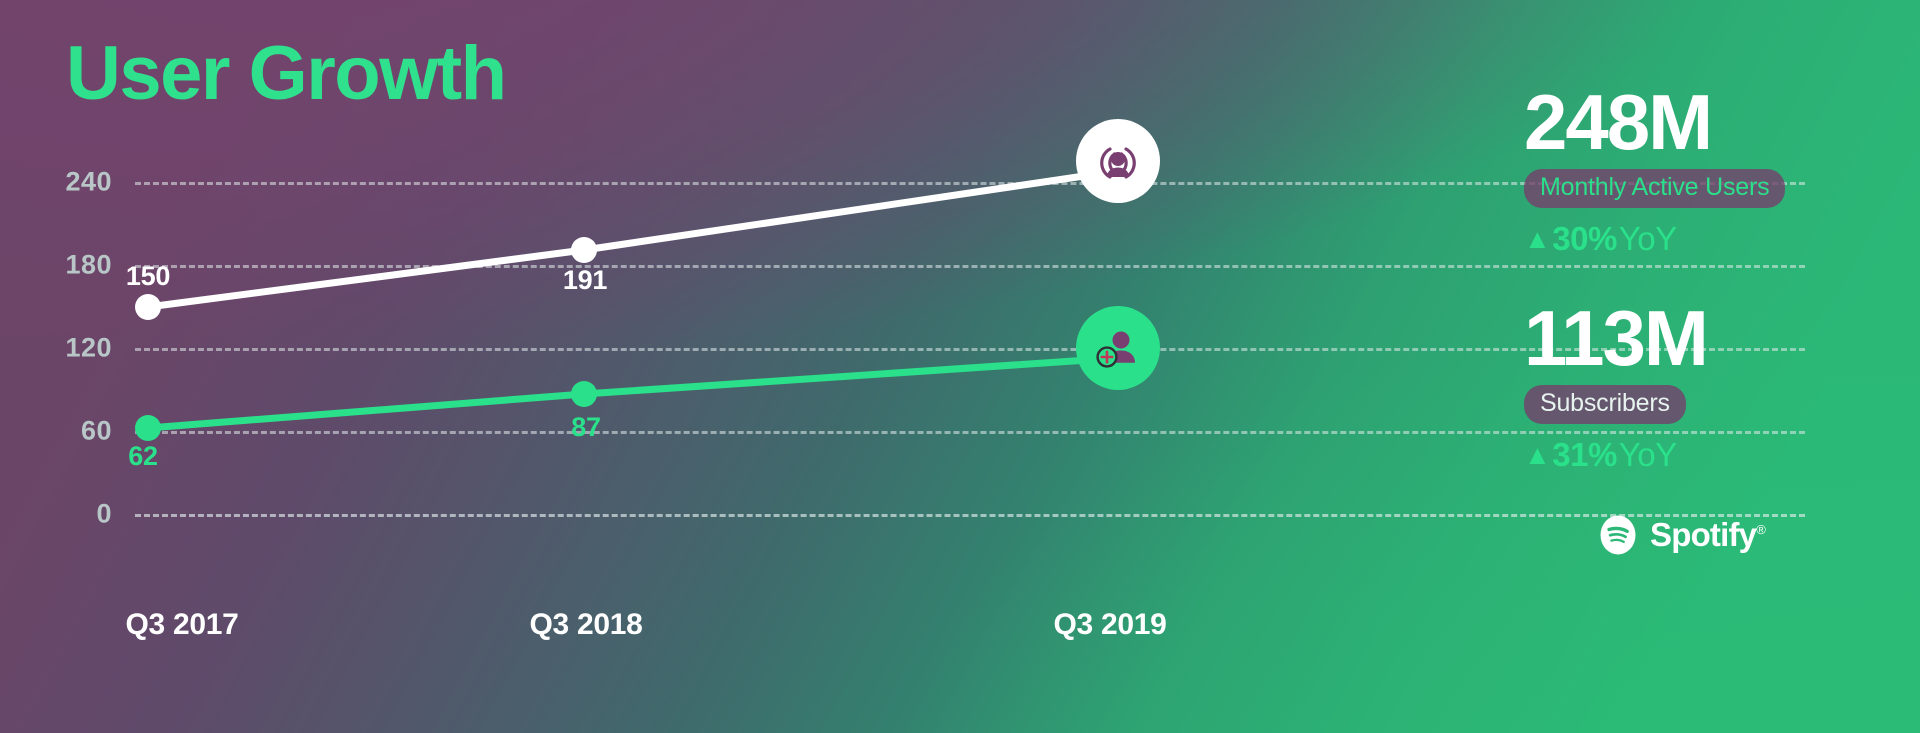 The image size is (1920, 733). Describe the element at coordinates (1647, 455) in the screenshot. I see `subscribers-growth-period: YoY` at that location.